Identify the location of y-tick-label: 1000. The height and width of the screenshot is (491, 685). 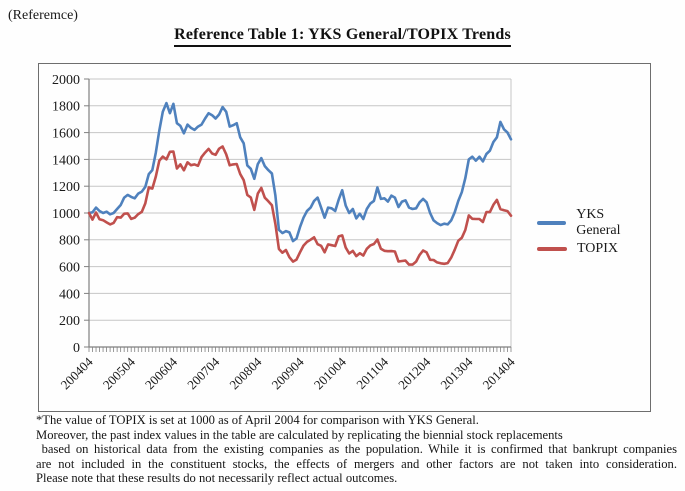
(66, 214).